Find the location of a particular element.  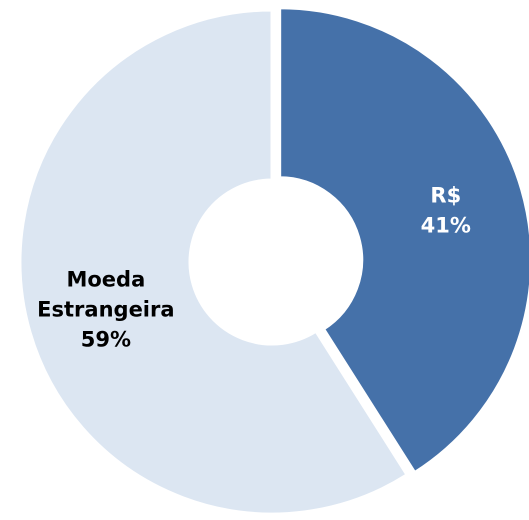

segment-value-label: 59% is located at coordinates (106, 339).